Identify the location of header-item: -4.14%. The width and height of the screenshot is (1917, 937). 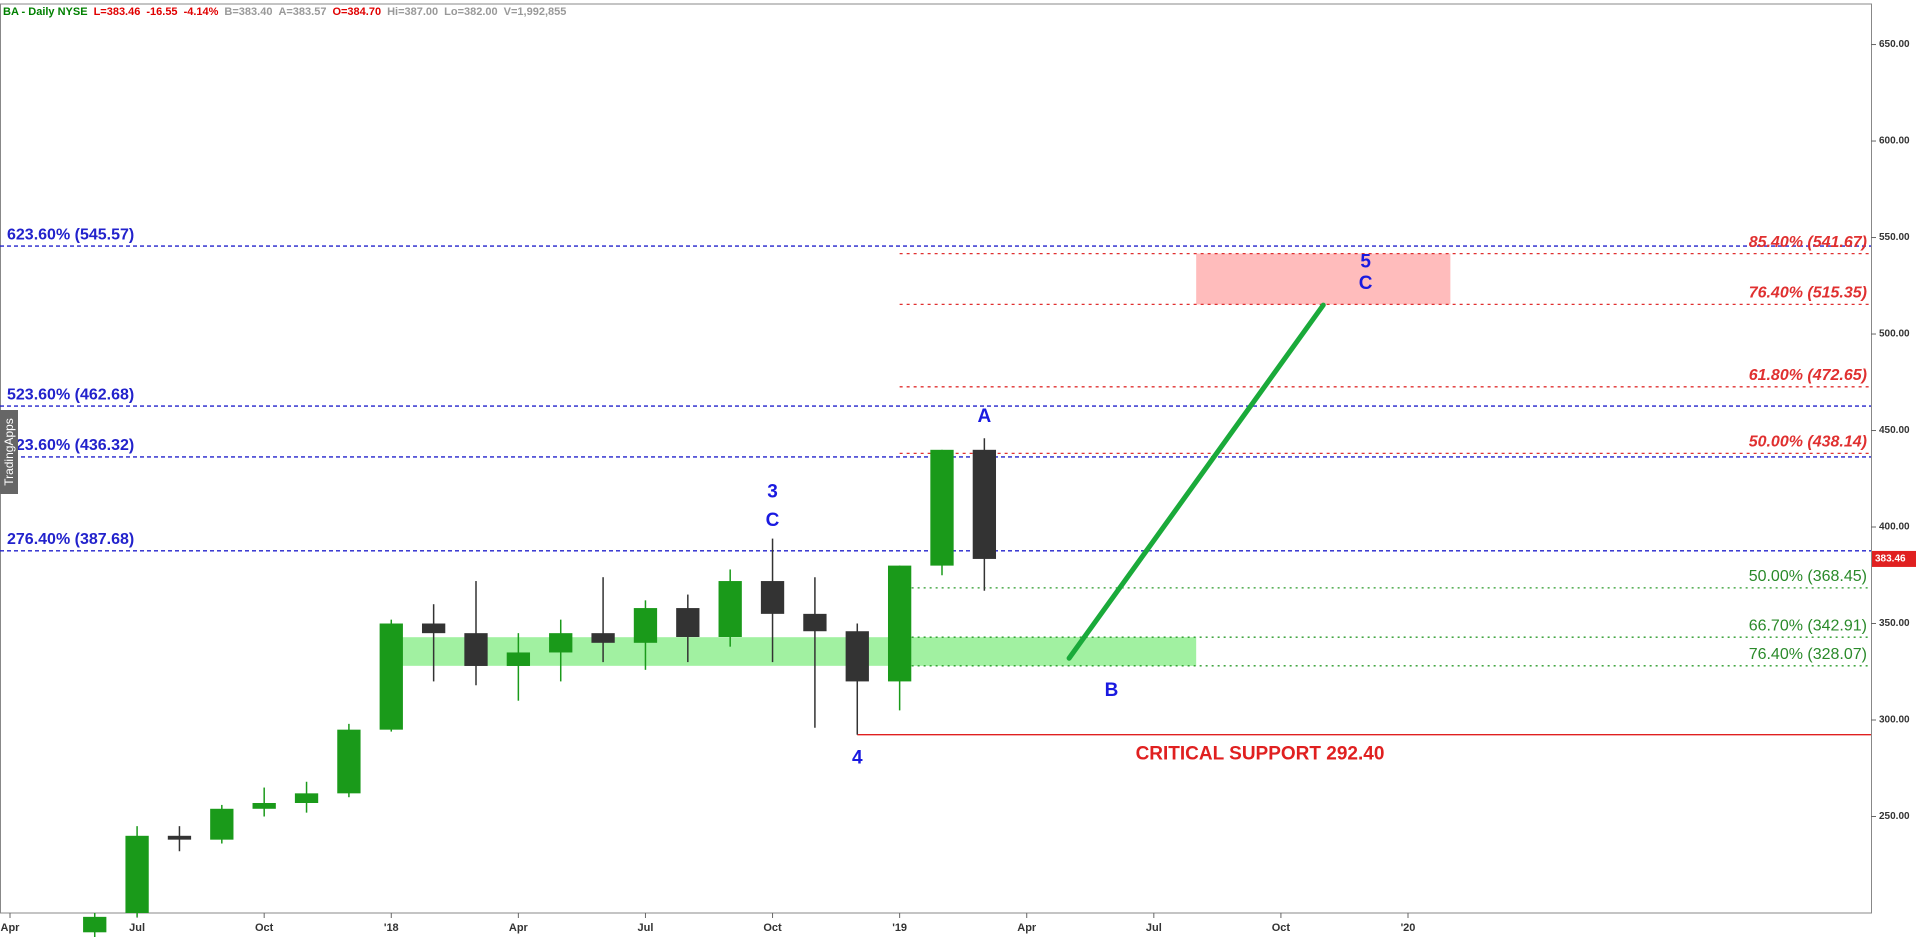
(201, 12).